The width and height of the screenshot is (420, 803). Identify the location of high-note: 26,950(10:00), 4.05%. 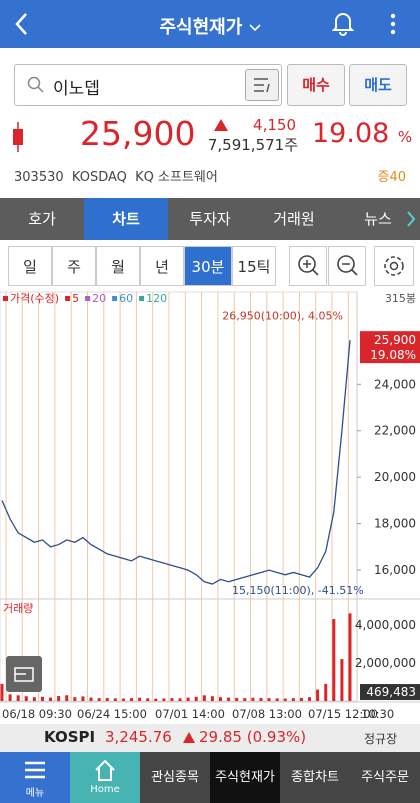
(282, 316).